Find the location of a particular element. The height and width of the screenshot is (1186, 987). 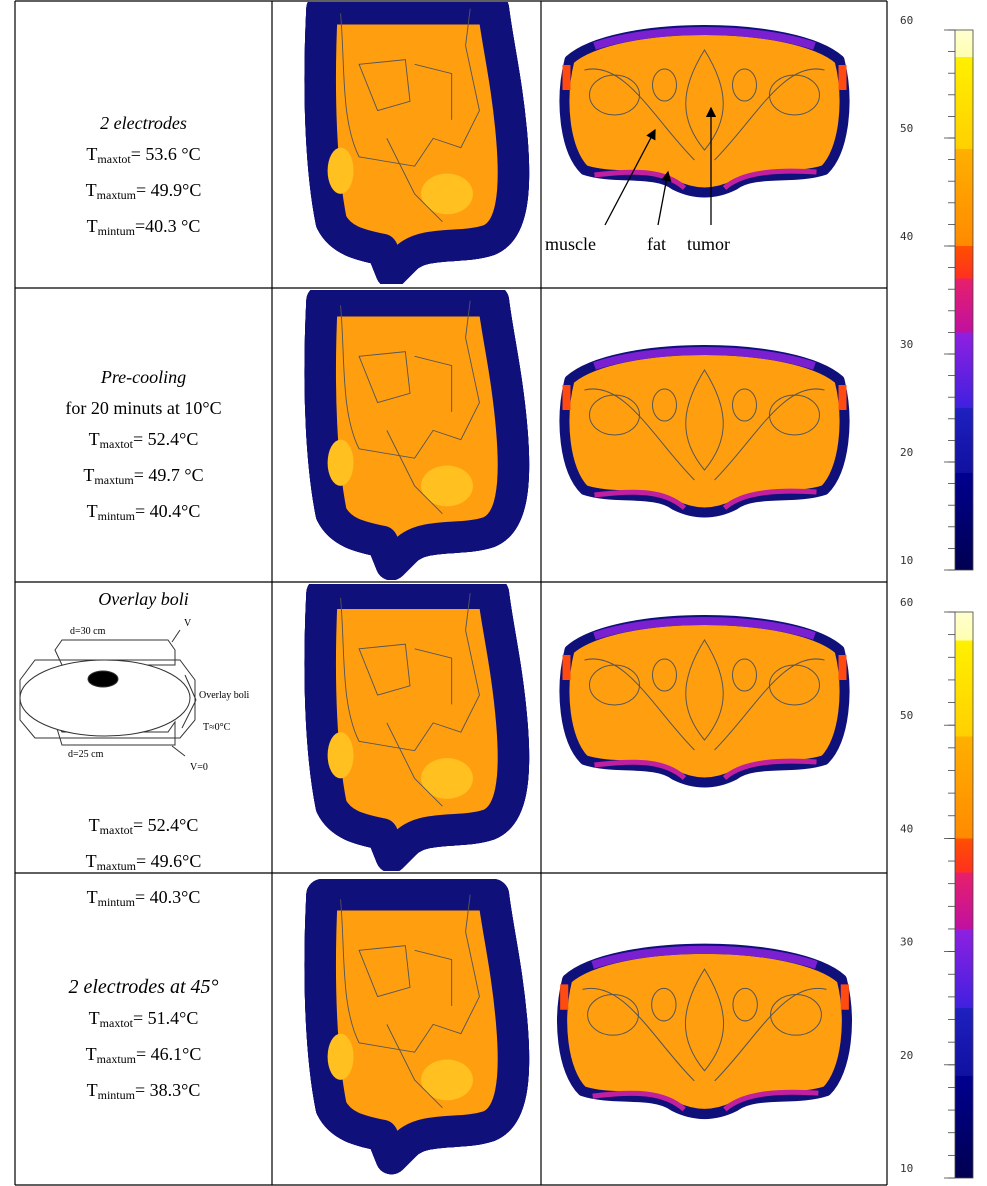

title-text: Pre-cooling is located at coordinates (143, 377).